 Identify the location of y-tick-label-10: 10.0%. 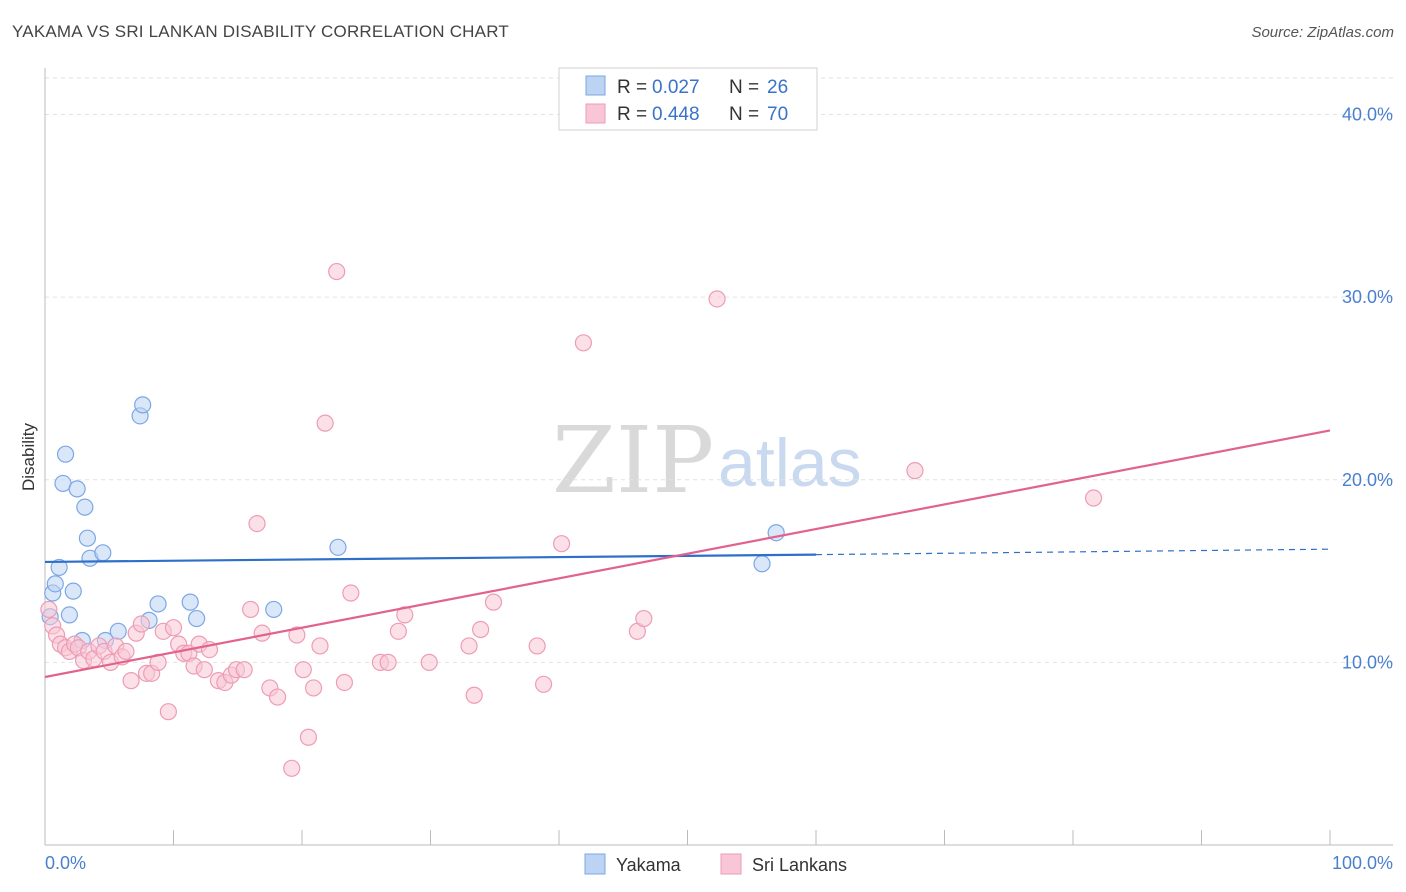
(1367, 662).